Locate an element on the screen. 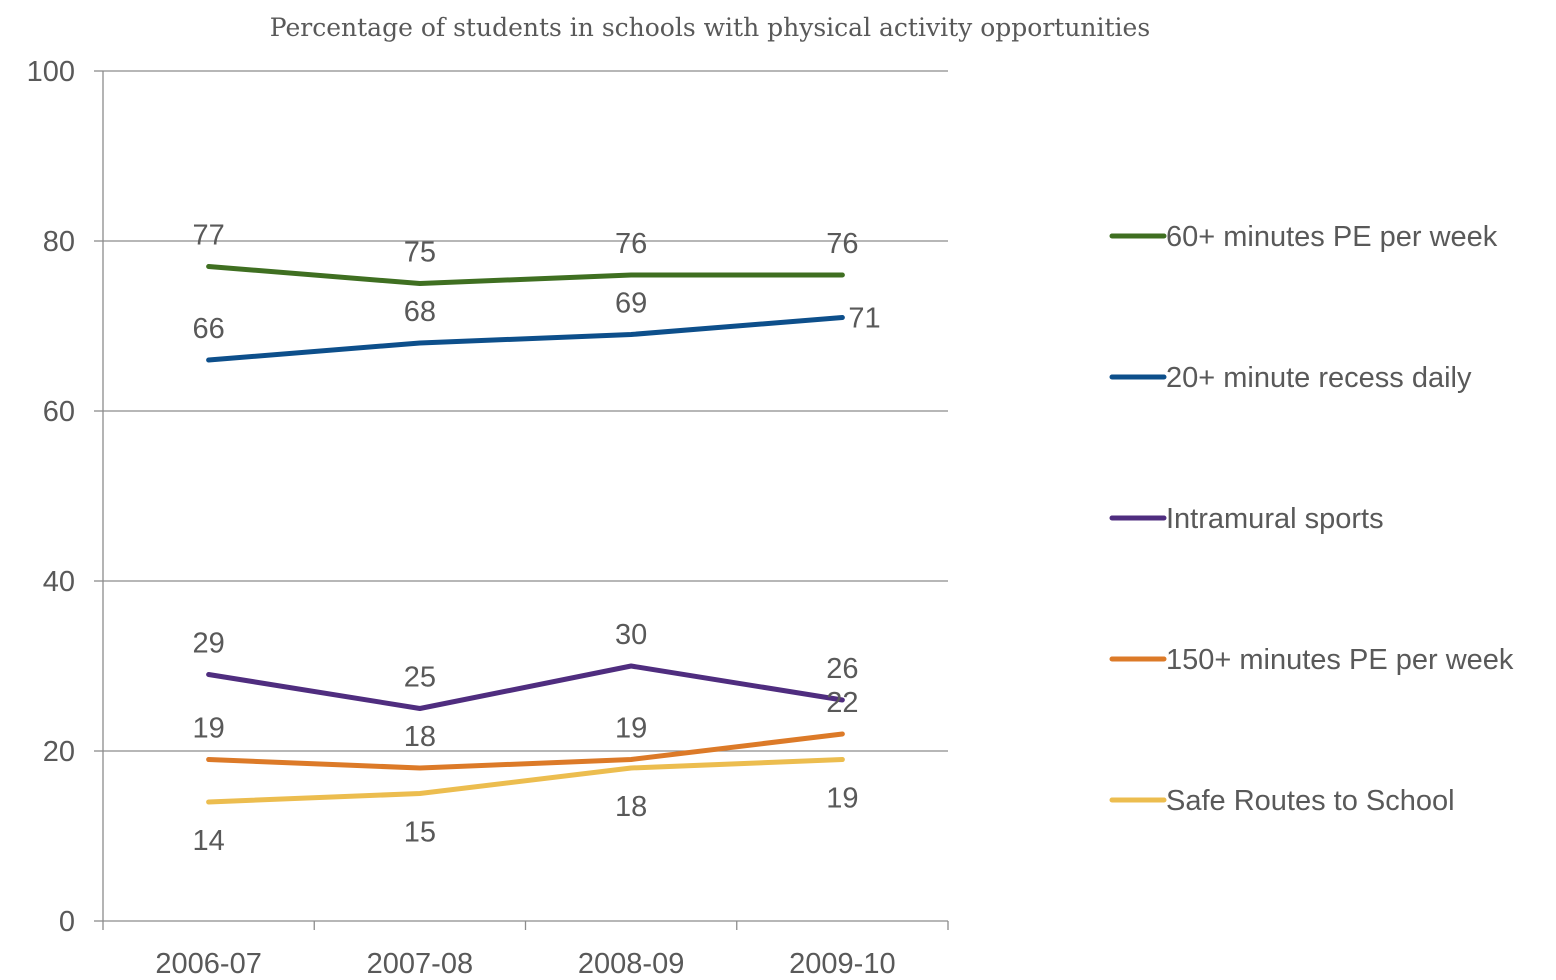 This screenshot has height=980, width=1556. data-label: 77 is located at coordinates (208, 236).